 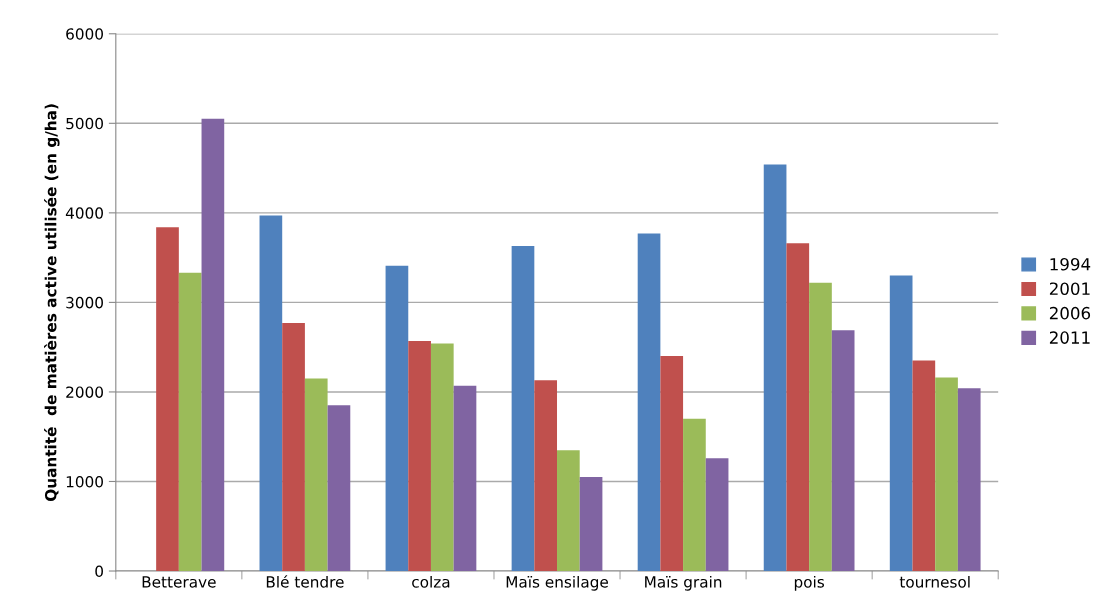 What do you see at coordinates (809, 583) in the screenshot?
I see `x-tick-label: pois` at bounding box center [809, 583].